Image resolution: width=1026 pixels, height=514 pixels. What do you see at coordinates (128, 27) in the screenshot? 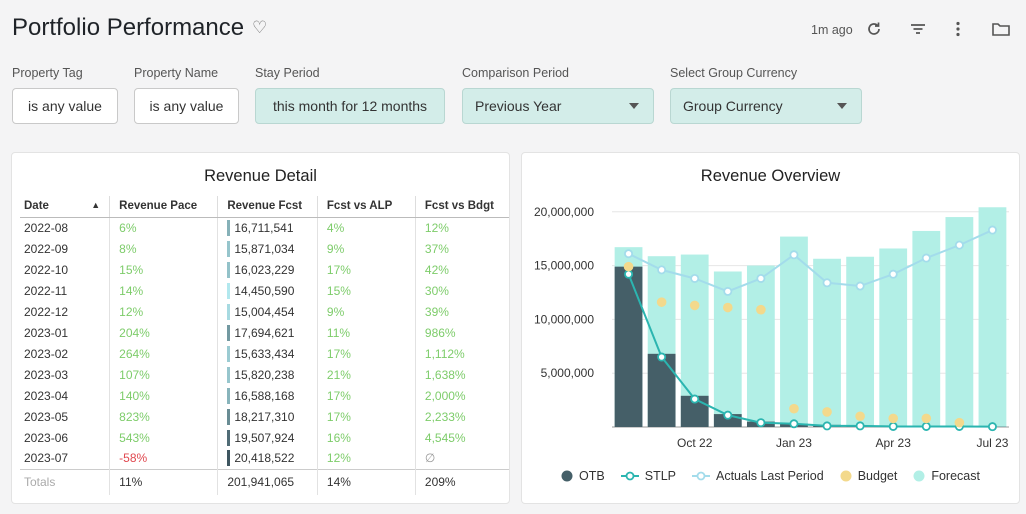
I see `page-title: Portfolio Performance` at bounding box center [128, 27].